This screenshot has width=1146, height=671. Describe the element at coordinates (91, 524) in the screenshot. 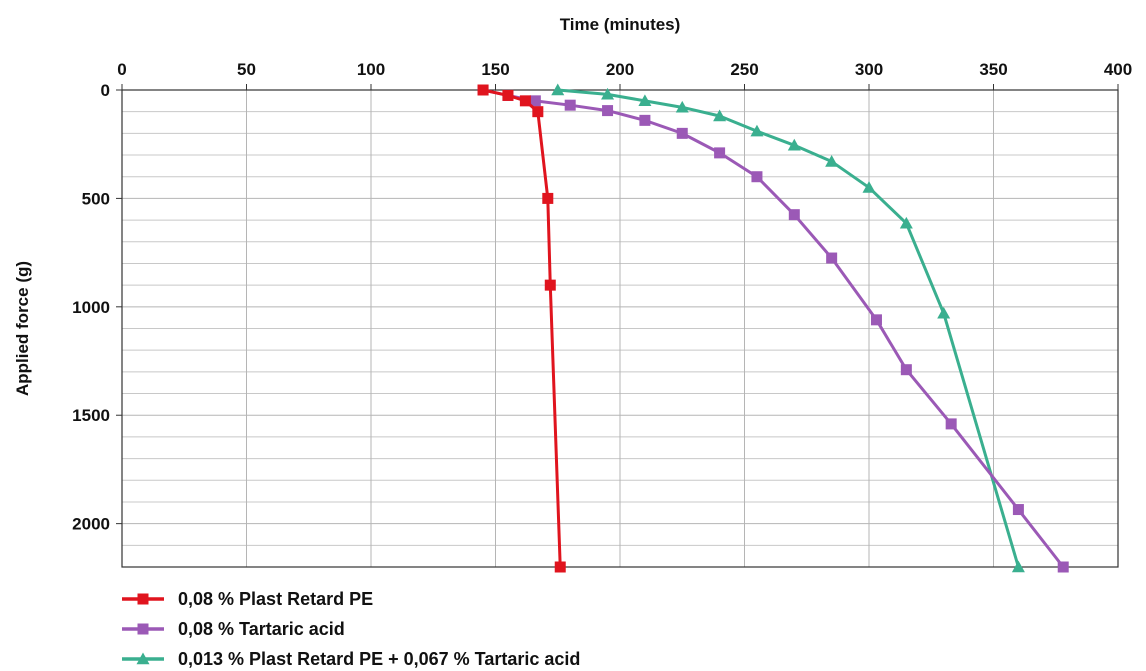

I see `y-tick-label: 2000` at that location.